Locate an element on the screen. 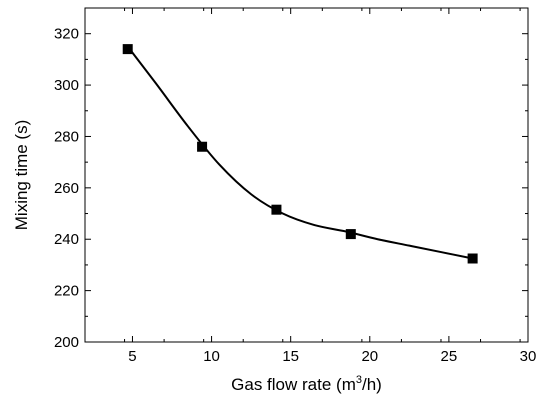 Image resolution: width=550 pixels, height=404 pixels. x-axis-title-main: Gas flow rate (m is located at coordinates (293, 384).